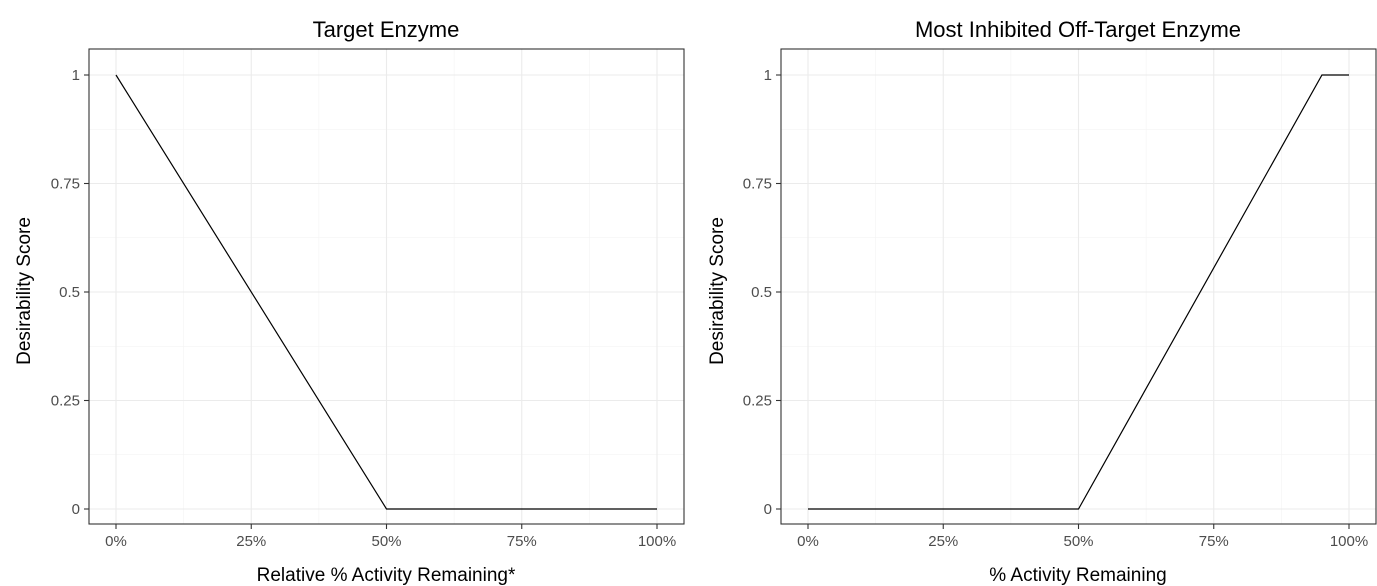 Image resolution: width=1377 pixels, height=586 pixels. I want to click on chart-title: Target Enzyme, so click(386, 29).